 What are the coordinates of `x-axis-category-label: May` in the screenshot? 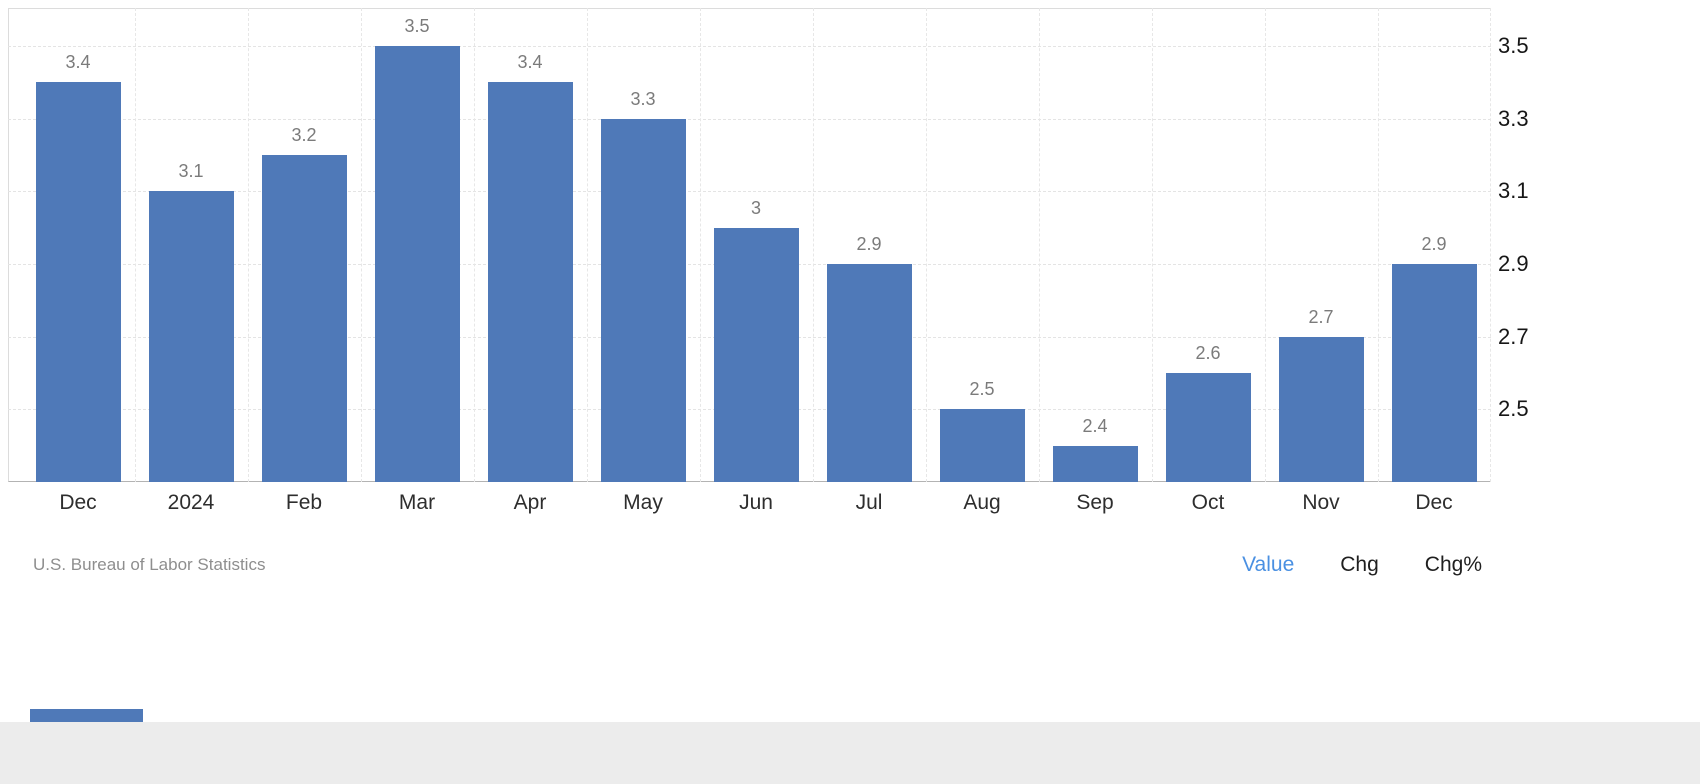 It's located at (643, 502).